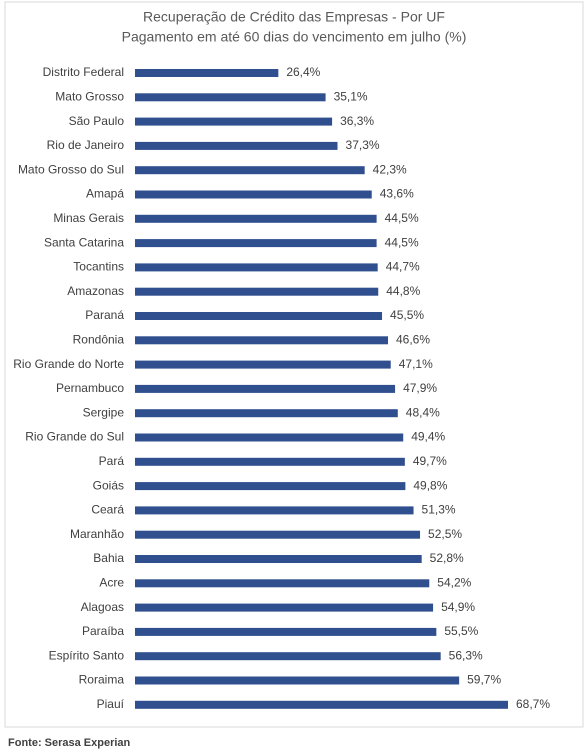 This screenshot has width=588, height=752. What do you see at coordinates (103, 631) in the screenshot?
I see `y-tick-label: Paraíba` at bounding box center [103, 631].